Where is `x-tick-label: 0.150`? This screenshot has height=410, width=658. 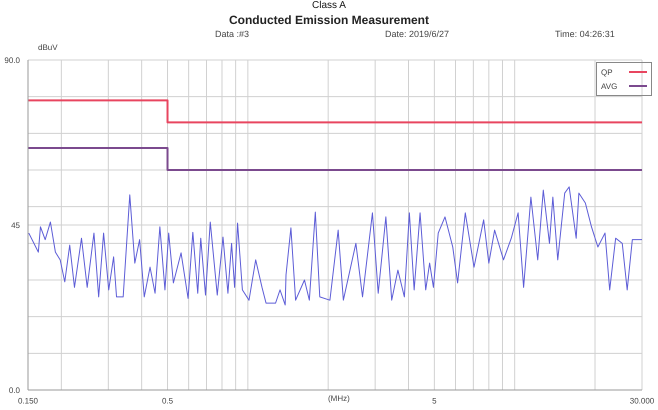
x-tick-label: 0.150 is located at coordinates (28, 401).